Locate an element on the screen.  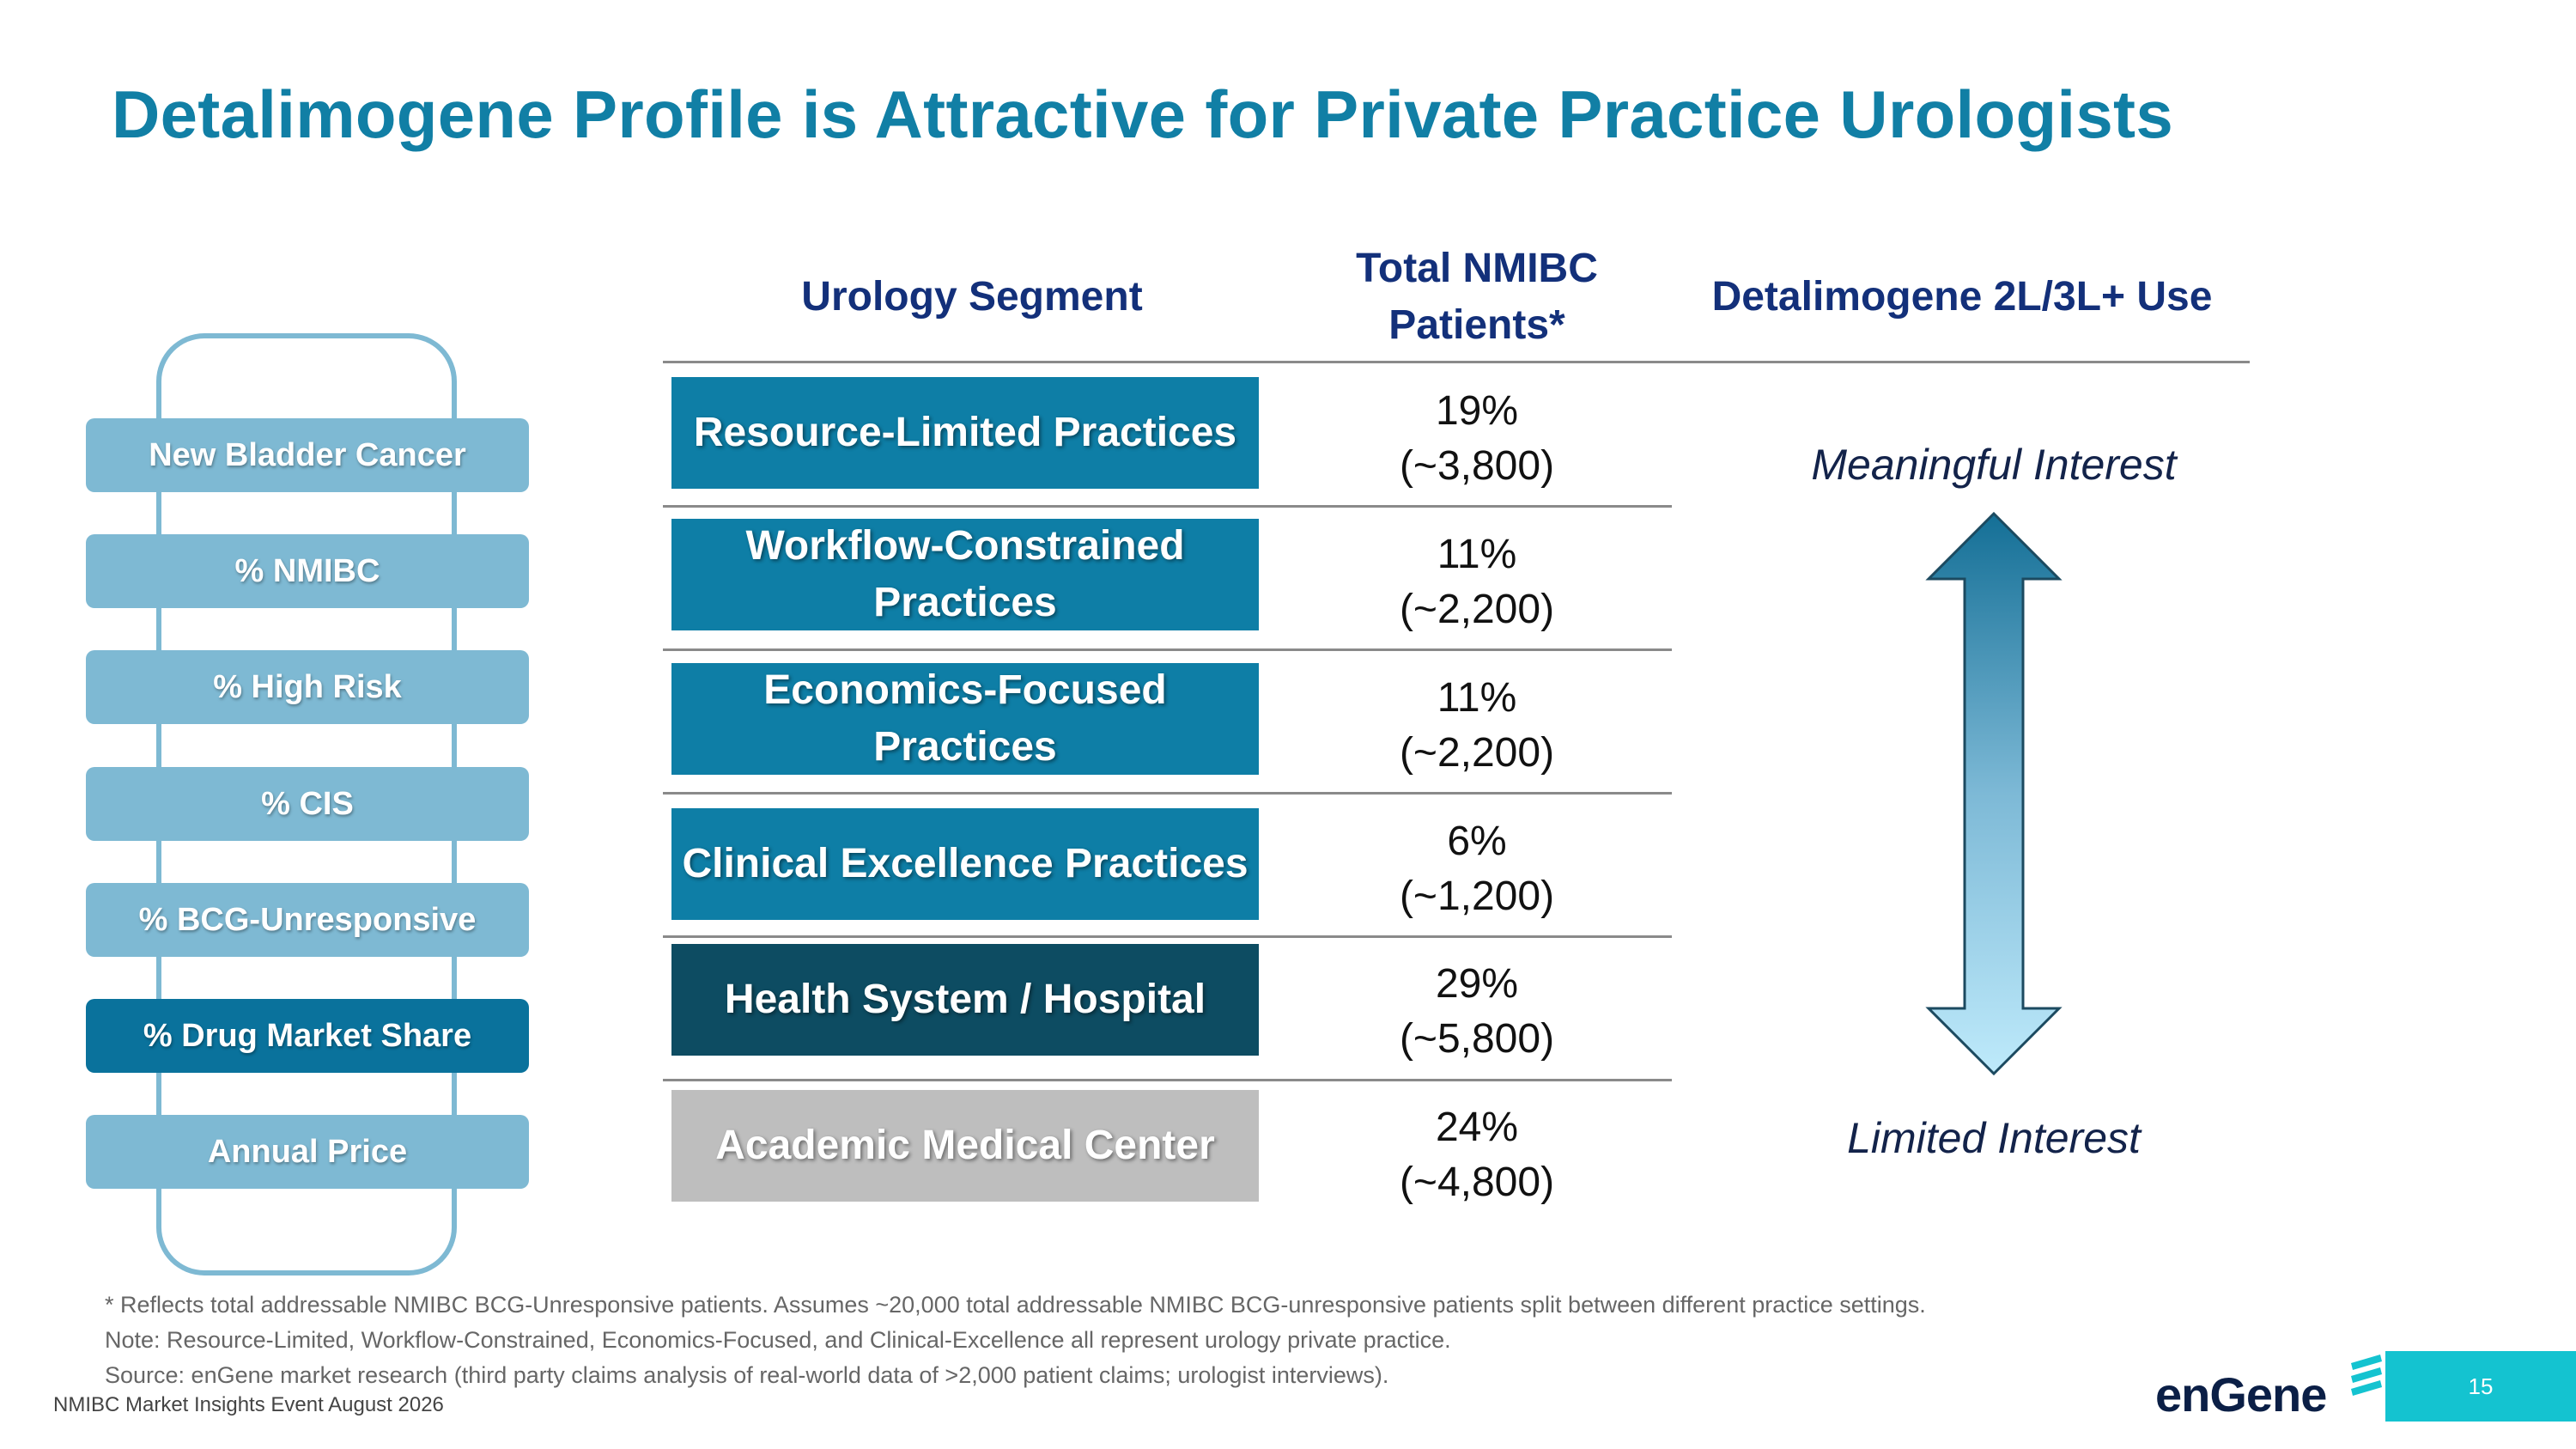
patients-row-3: 11% (~2,200) is located at coordinates (1477, 726).